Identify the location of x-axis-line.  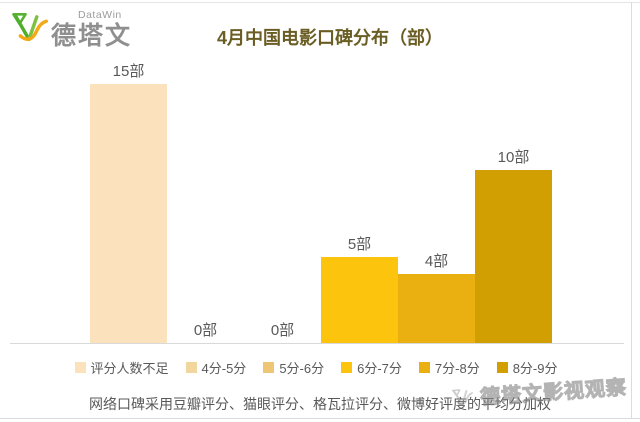
(317, 343).